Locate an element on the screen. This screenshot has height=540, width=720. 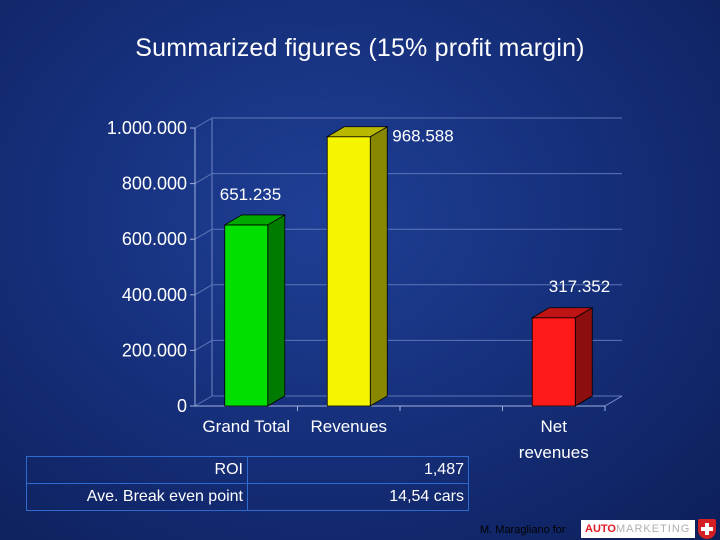
roi-label: ROI is located at coordinates (137, 470).